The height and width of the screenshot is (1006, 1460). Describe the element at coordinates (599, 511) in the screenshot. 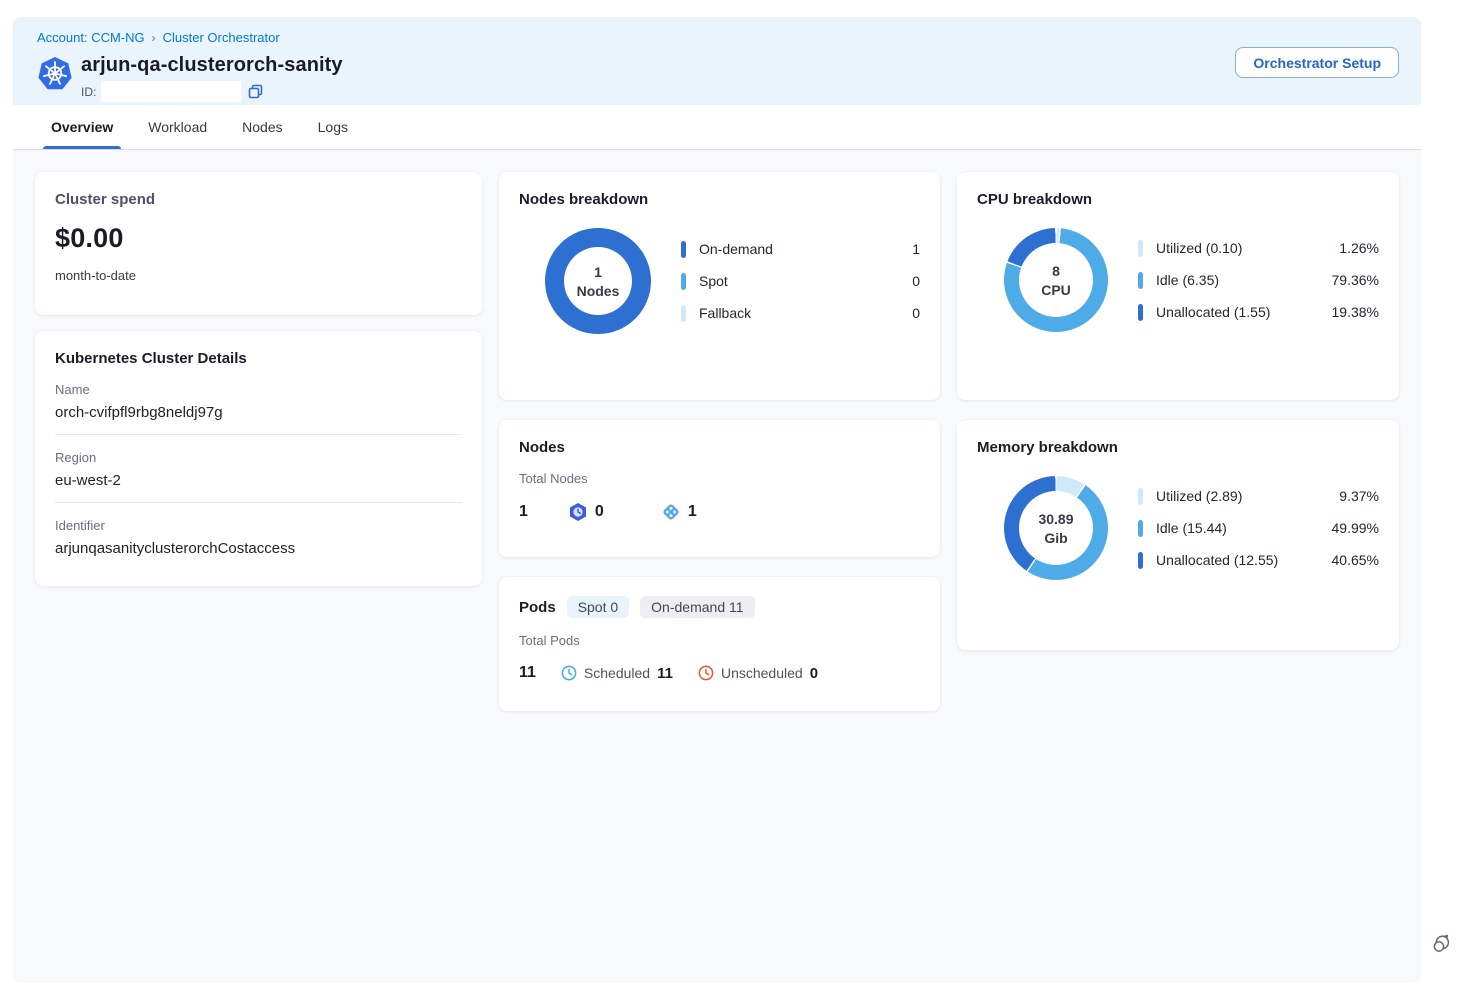

I see `spot-nodes-value: 0` at that location.